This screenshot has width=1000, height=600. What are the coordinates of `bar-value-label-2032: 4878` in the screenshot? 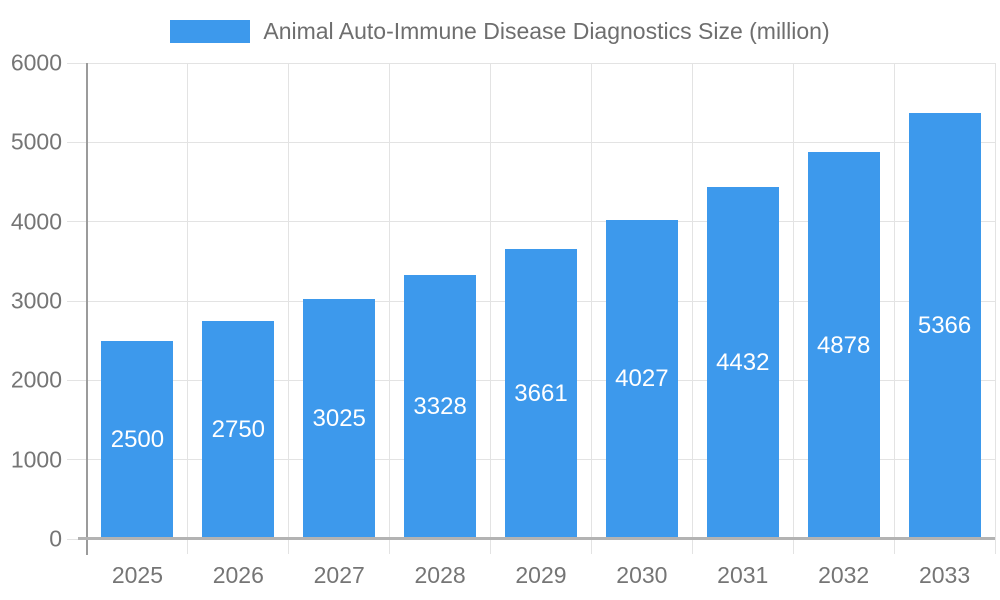 It's located at (843, 345).